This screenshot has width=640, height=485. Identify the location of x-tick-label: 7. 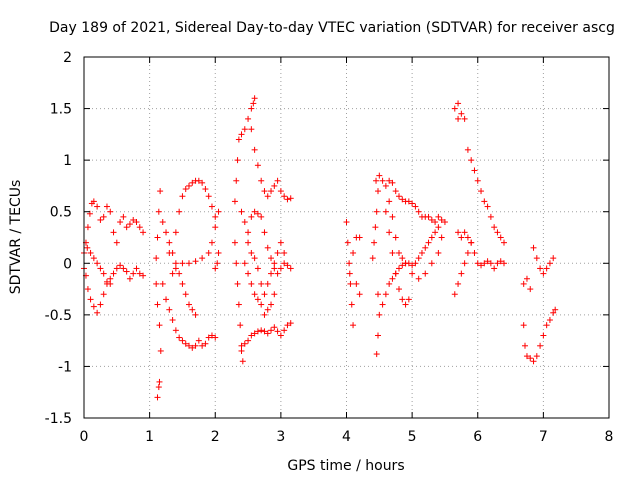
(543, 437).